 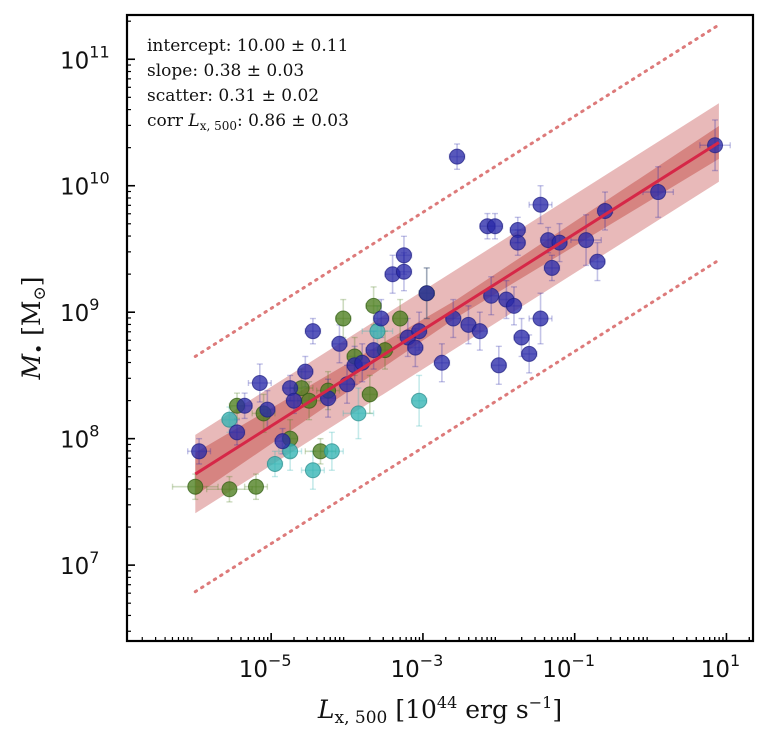 What do you see at coordinates (439, 710) in the screenshot?
I see `x-axis-label: Lx, 500 [1044 erg s−1]` at bounding box center [439, 710].